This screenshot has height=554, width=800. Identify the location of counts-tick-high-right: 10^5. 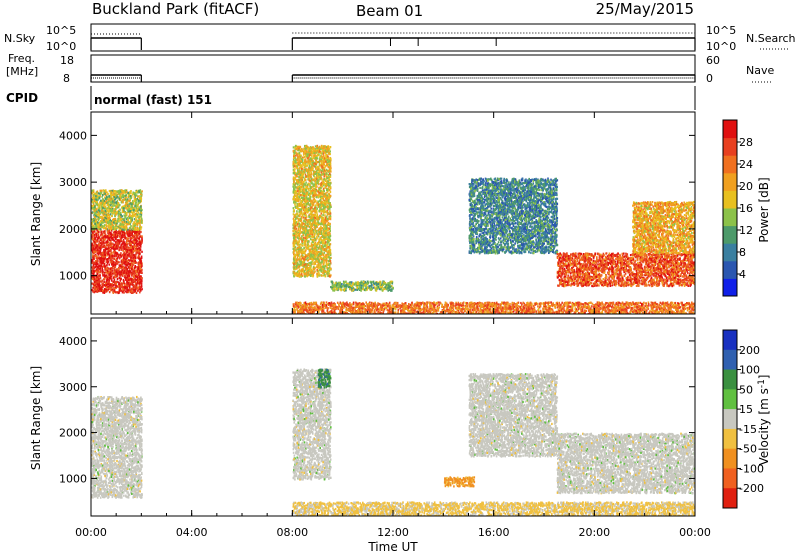
(721, 30).